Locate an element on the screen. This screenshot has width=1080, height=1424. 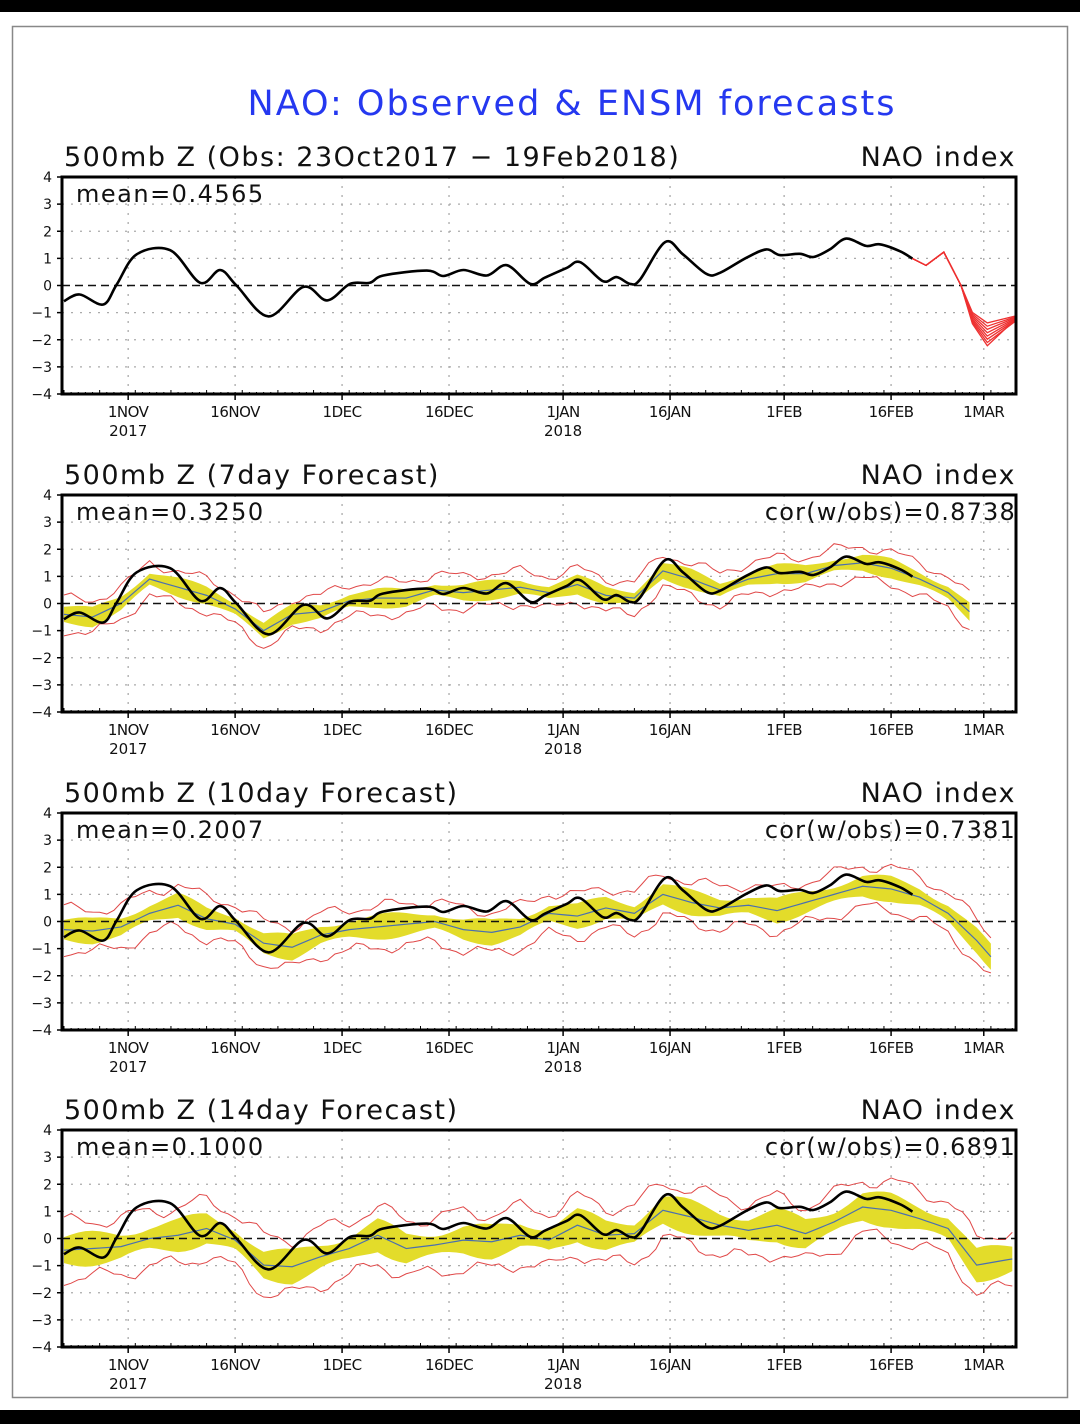
panel-title: 500mb Z (Obs: 23Oct2017 − 19Feb2018) is located at coordinates (372, 157).